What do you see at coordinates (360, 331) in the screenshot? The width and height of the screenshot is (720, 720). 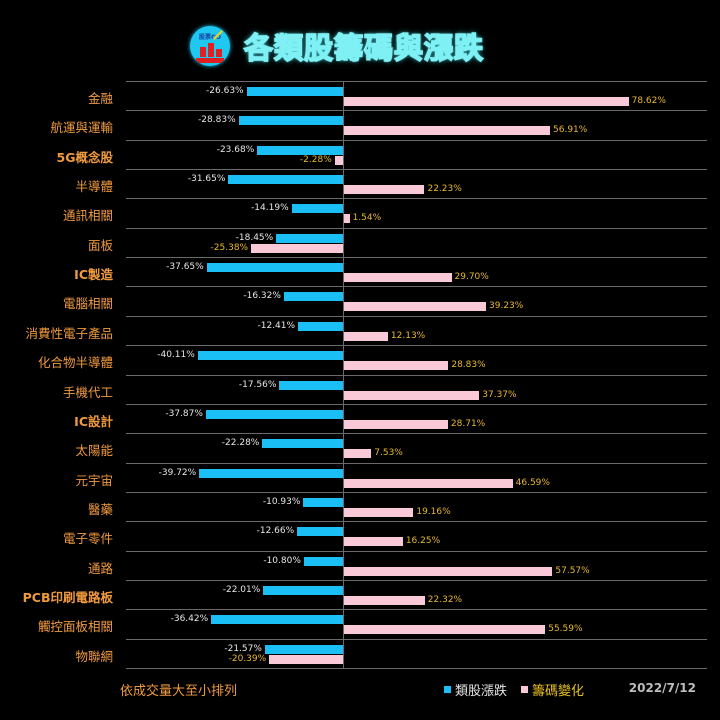 I see `chart-row: 消費性電子產品 -12.41% 12.13%` at bounding box center [360, 331].